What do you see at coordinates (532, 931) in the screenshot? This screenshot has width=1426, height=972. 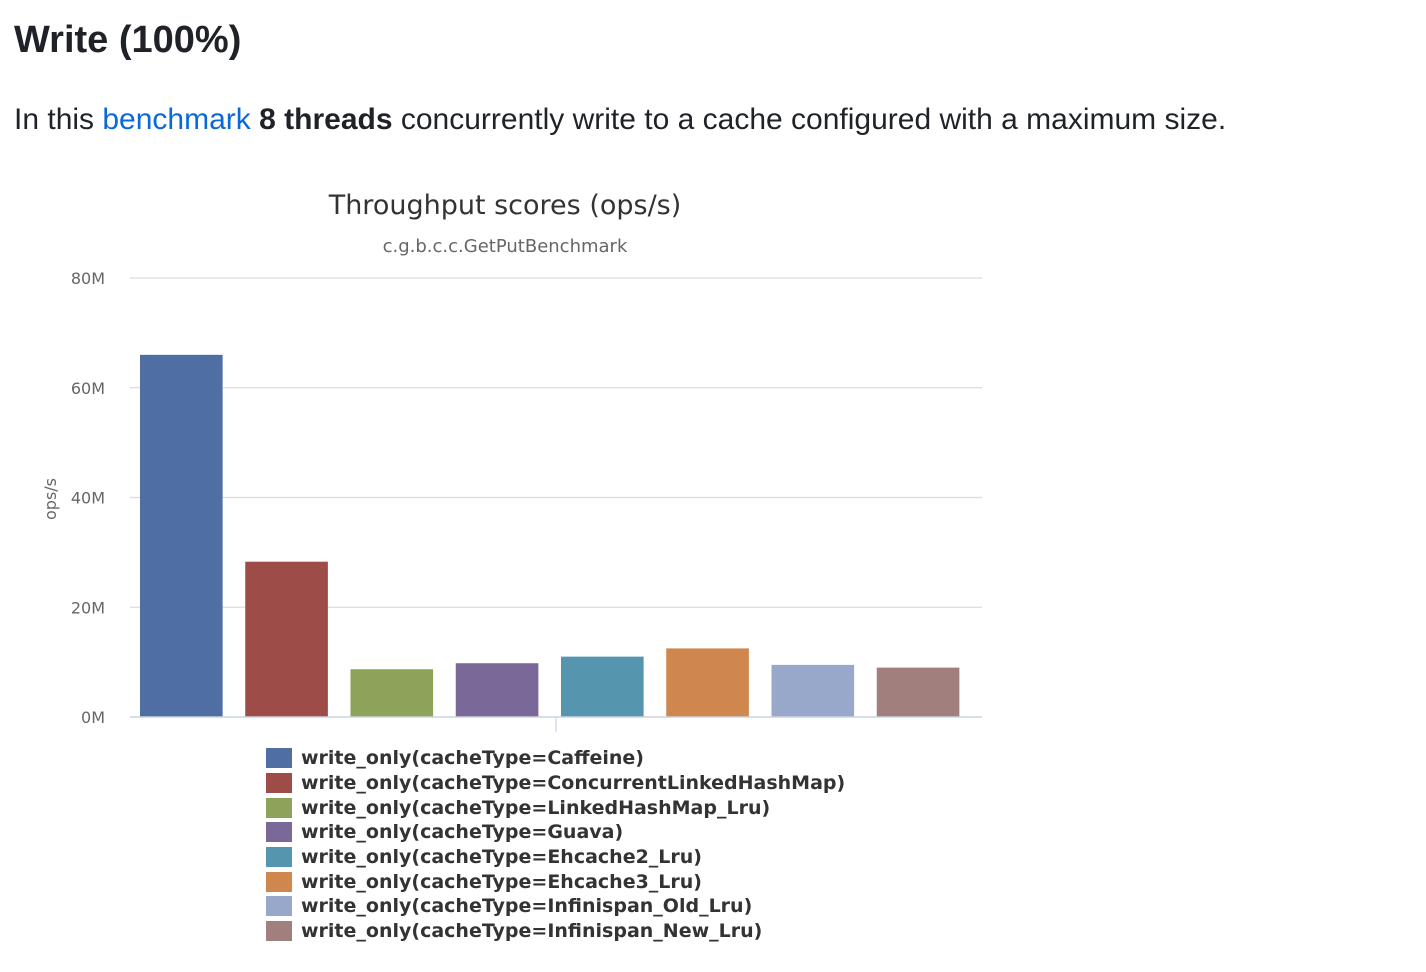 I see `legend-label: write_only(cacheType=Infinispan_New_Lru)` at bounding box center [532, 931].